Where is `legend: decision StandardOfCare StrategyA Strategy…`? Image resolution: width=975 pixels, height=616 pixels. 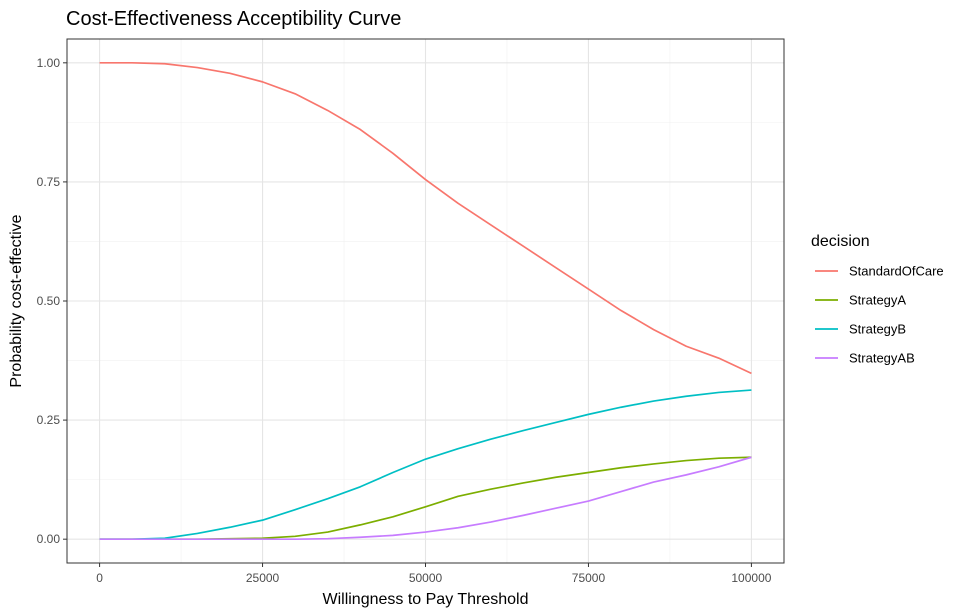 legend: decision StandardOfCare StrategyA Strategy… is located at coordinates (877, 299).